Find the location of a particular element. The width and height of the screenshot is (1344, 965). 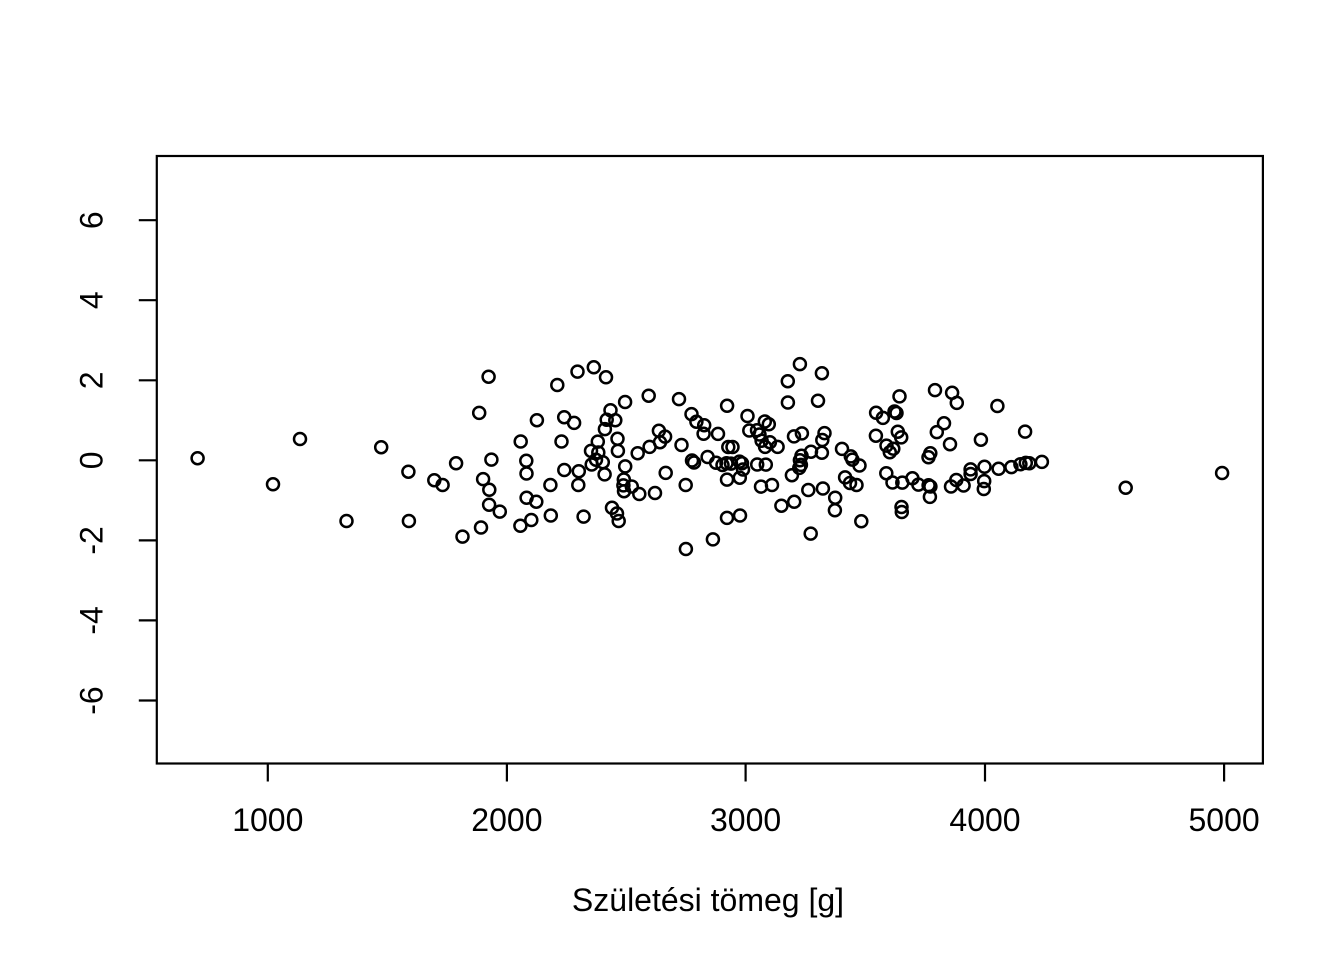

svg-text: 4000 is located at coordinates (984, 820).